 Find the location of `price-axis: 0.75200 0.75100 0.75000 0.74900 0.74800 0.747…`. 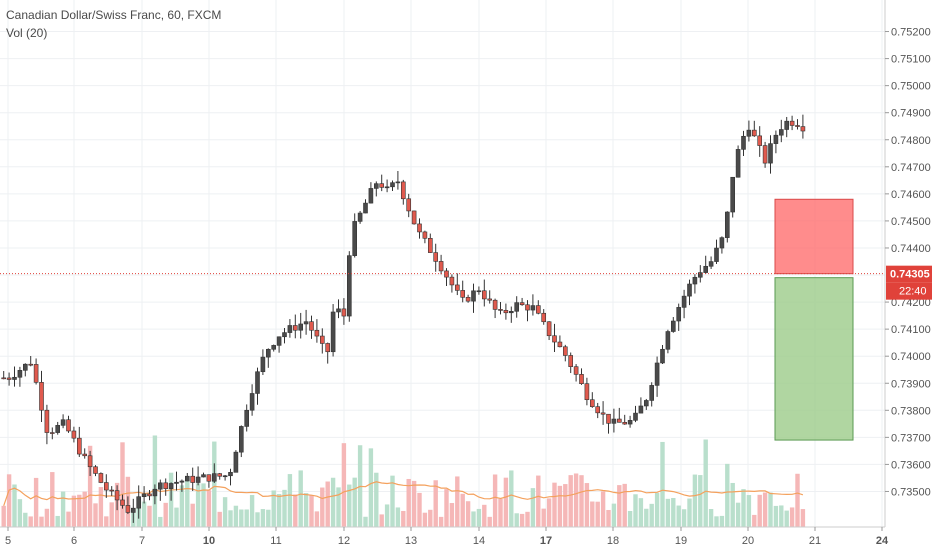

price-axis: 0.75200 0.75100 0.75000 0.74900 0.74800 0.747… is located at coordinates (908, 263).